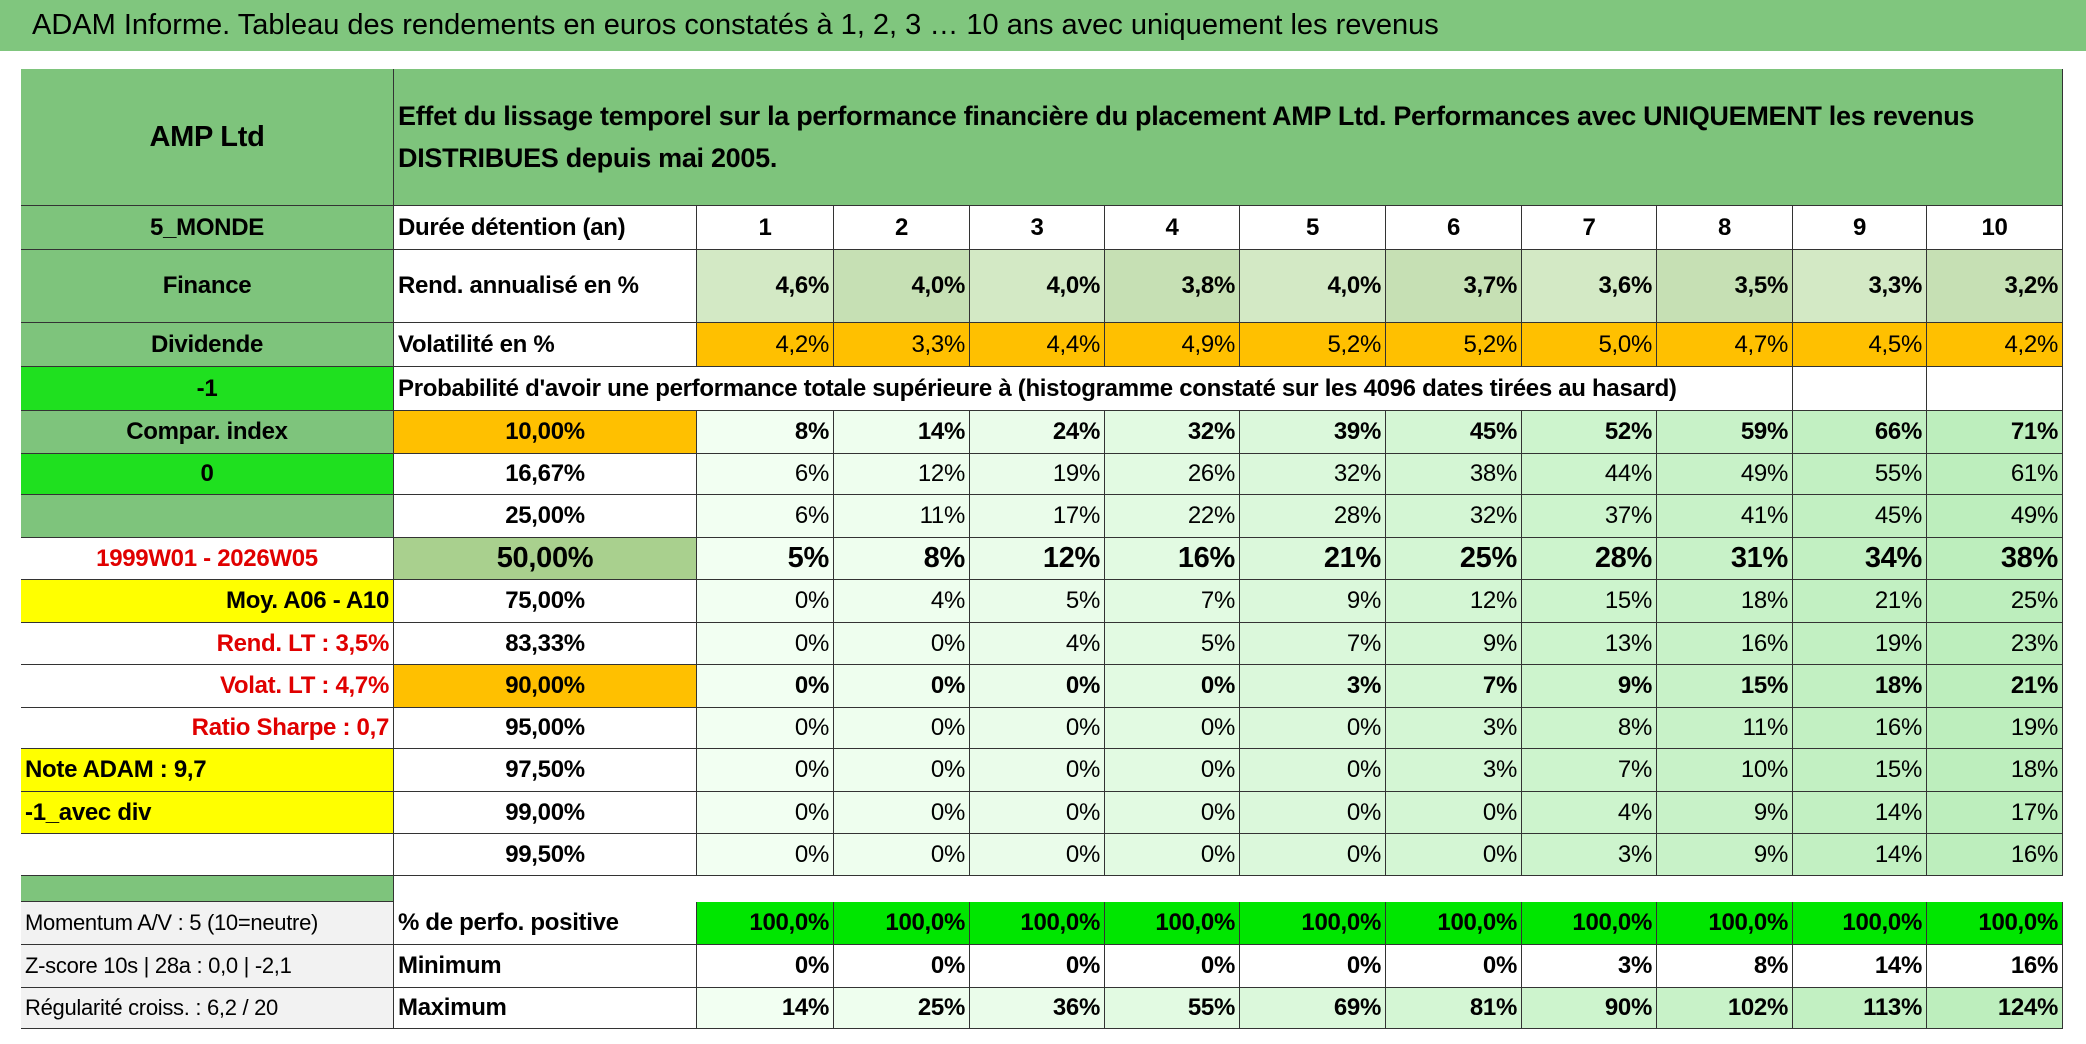 The image size is (2086, 1044). What do you see at coordinates (1589, 286) in the screenshot?
I see `value: 3,6%` at bounding box center [1589, 286].